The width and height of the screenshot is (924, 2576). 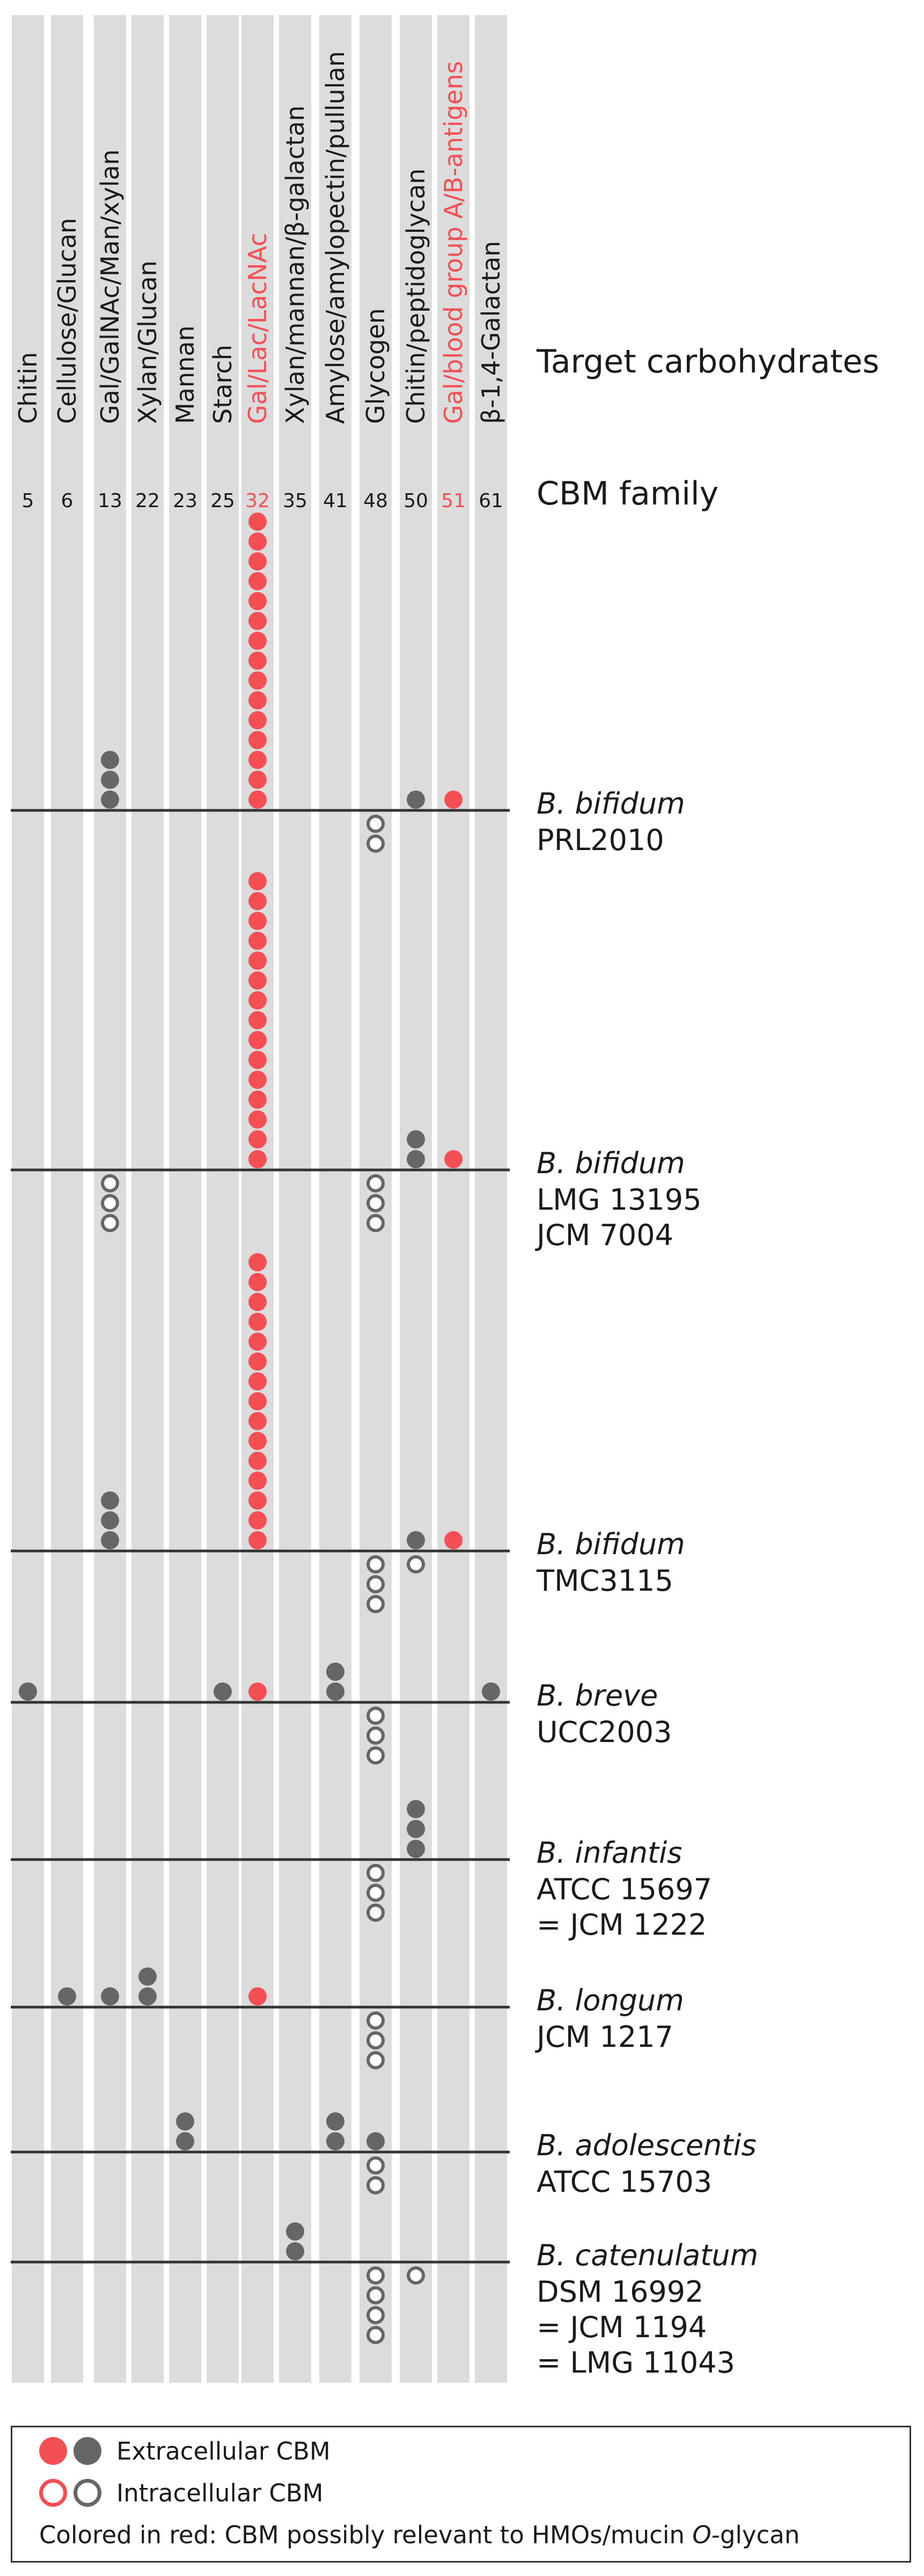 I want to click on family-label-5: 5, so click(x=28, y=501).